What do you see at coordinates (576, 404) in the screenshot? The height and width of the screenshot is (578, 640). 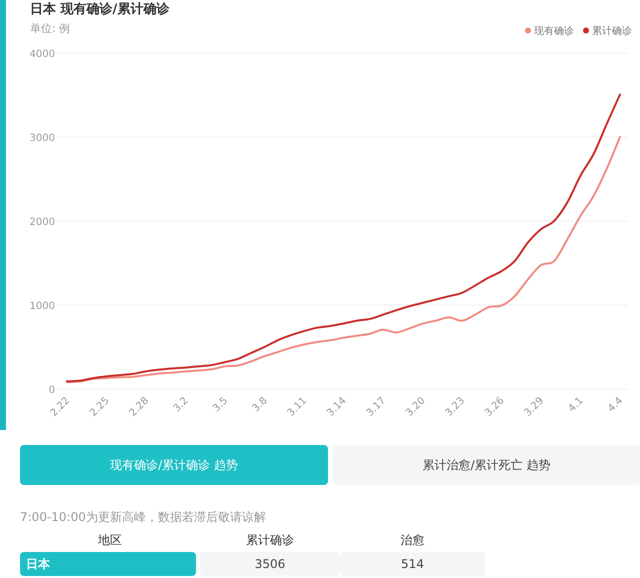 I see `x-tick-label: 4.1` at bounding box center [576, 404].